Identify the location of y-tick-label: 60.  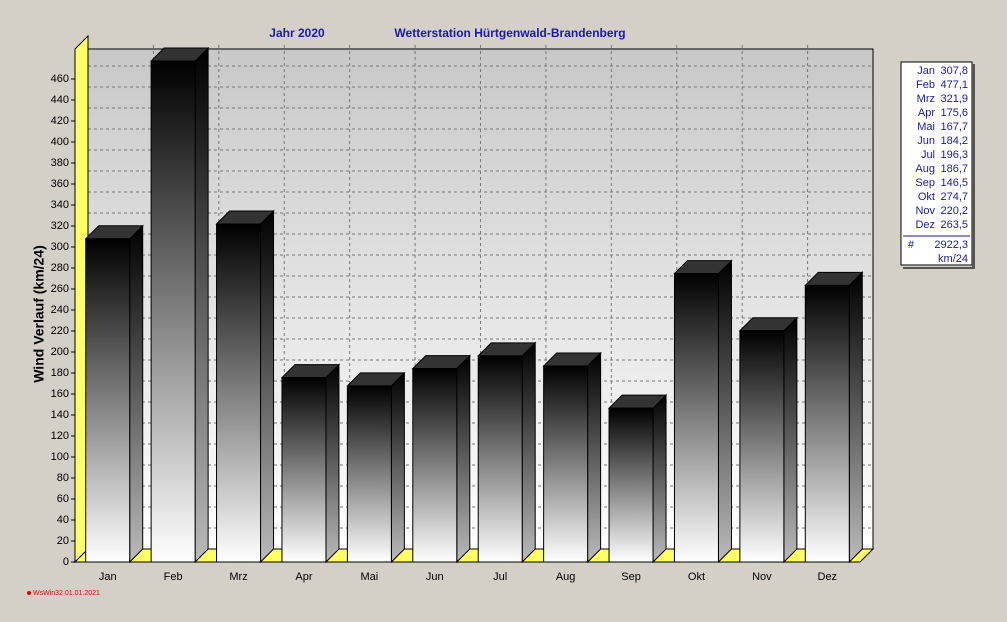
(63, 499).